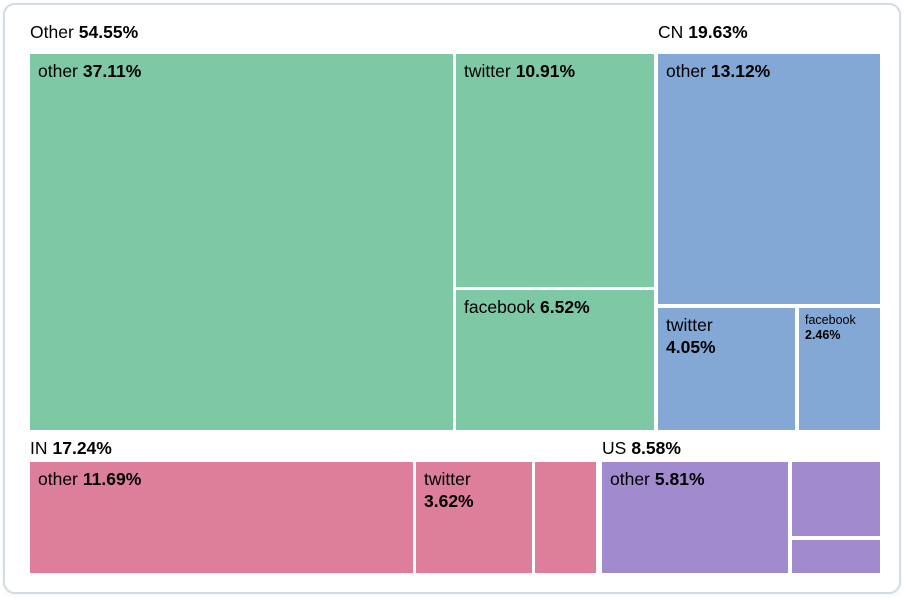 The height and width of the screenshot is (600, 908). What do you see at coordinates (839, 369) in the screenshot?
I see `treemap-cell-cn-facebook: facebook 2.46%` at bounding box center [839, 369].